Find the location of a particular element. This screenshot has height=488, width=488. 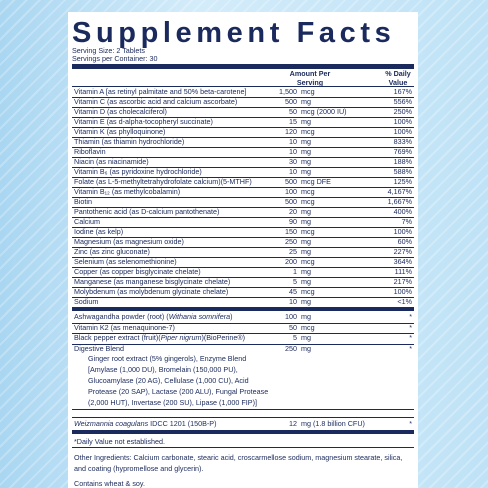

ingredient-name: Vitamin K2 (as menaquinone-7) is located at coordinates (124, 327).